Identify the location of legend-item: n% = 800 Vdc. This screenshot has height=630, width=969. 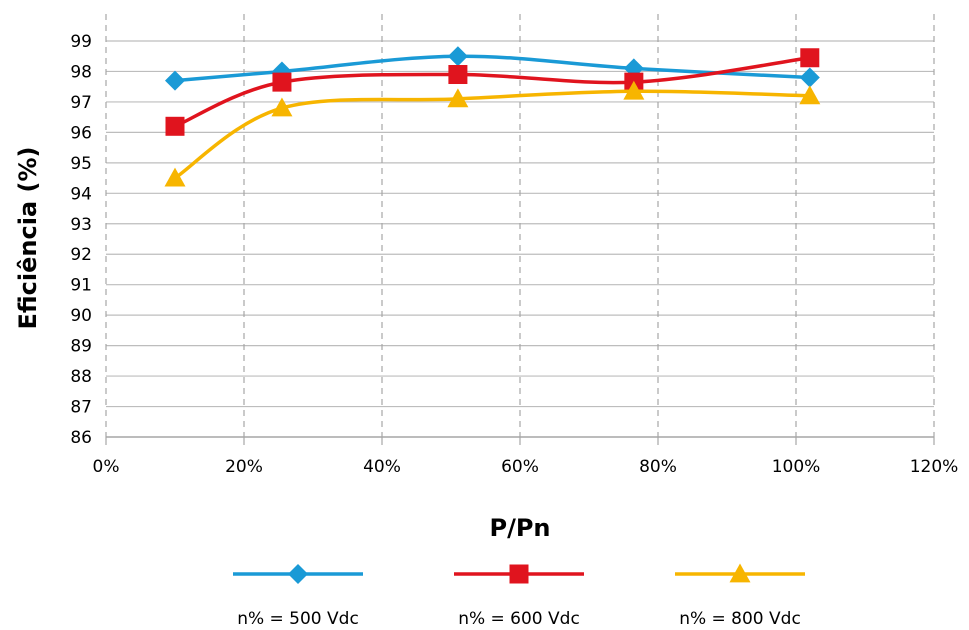
(740, 596).